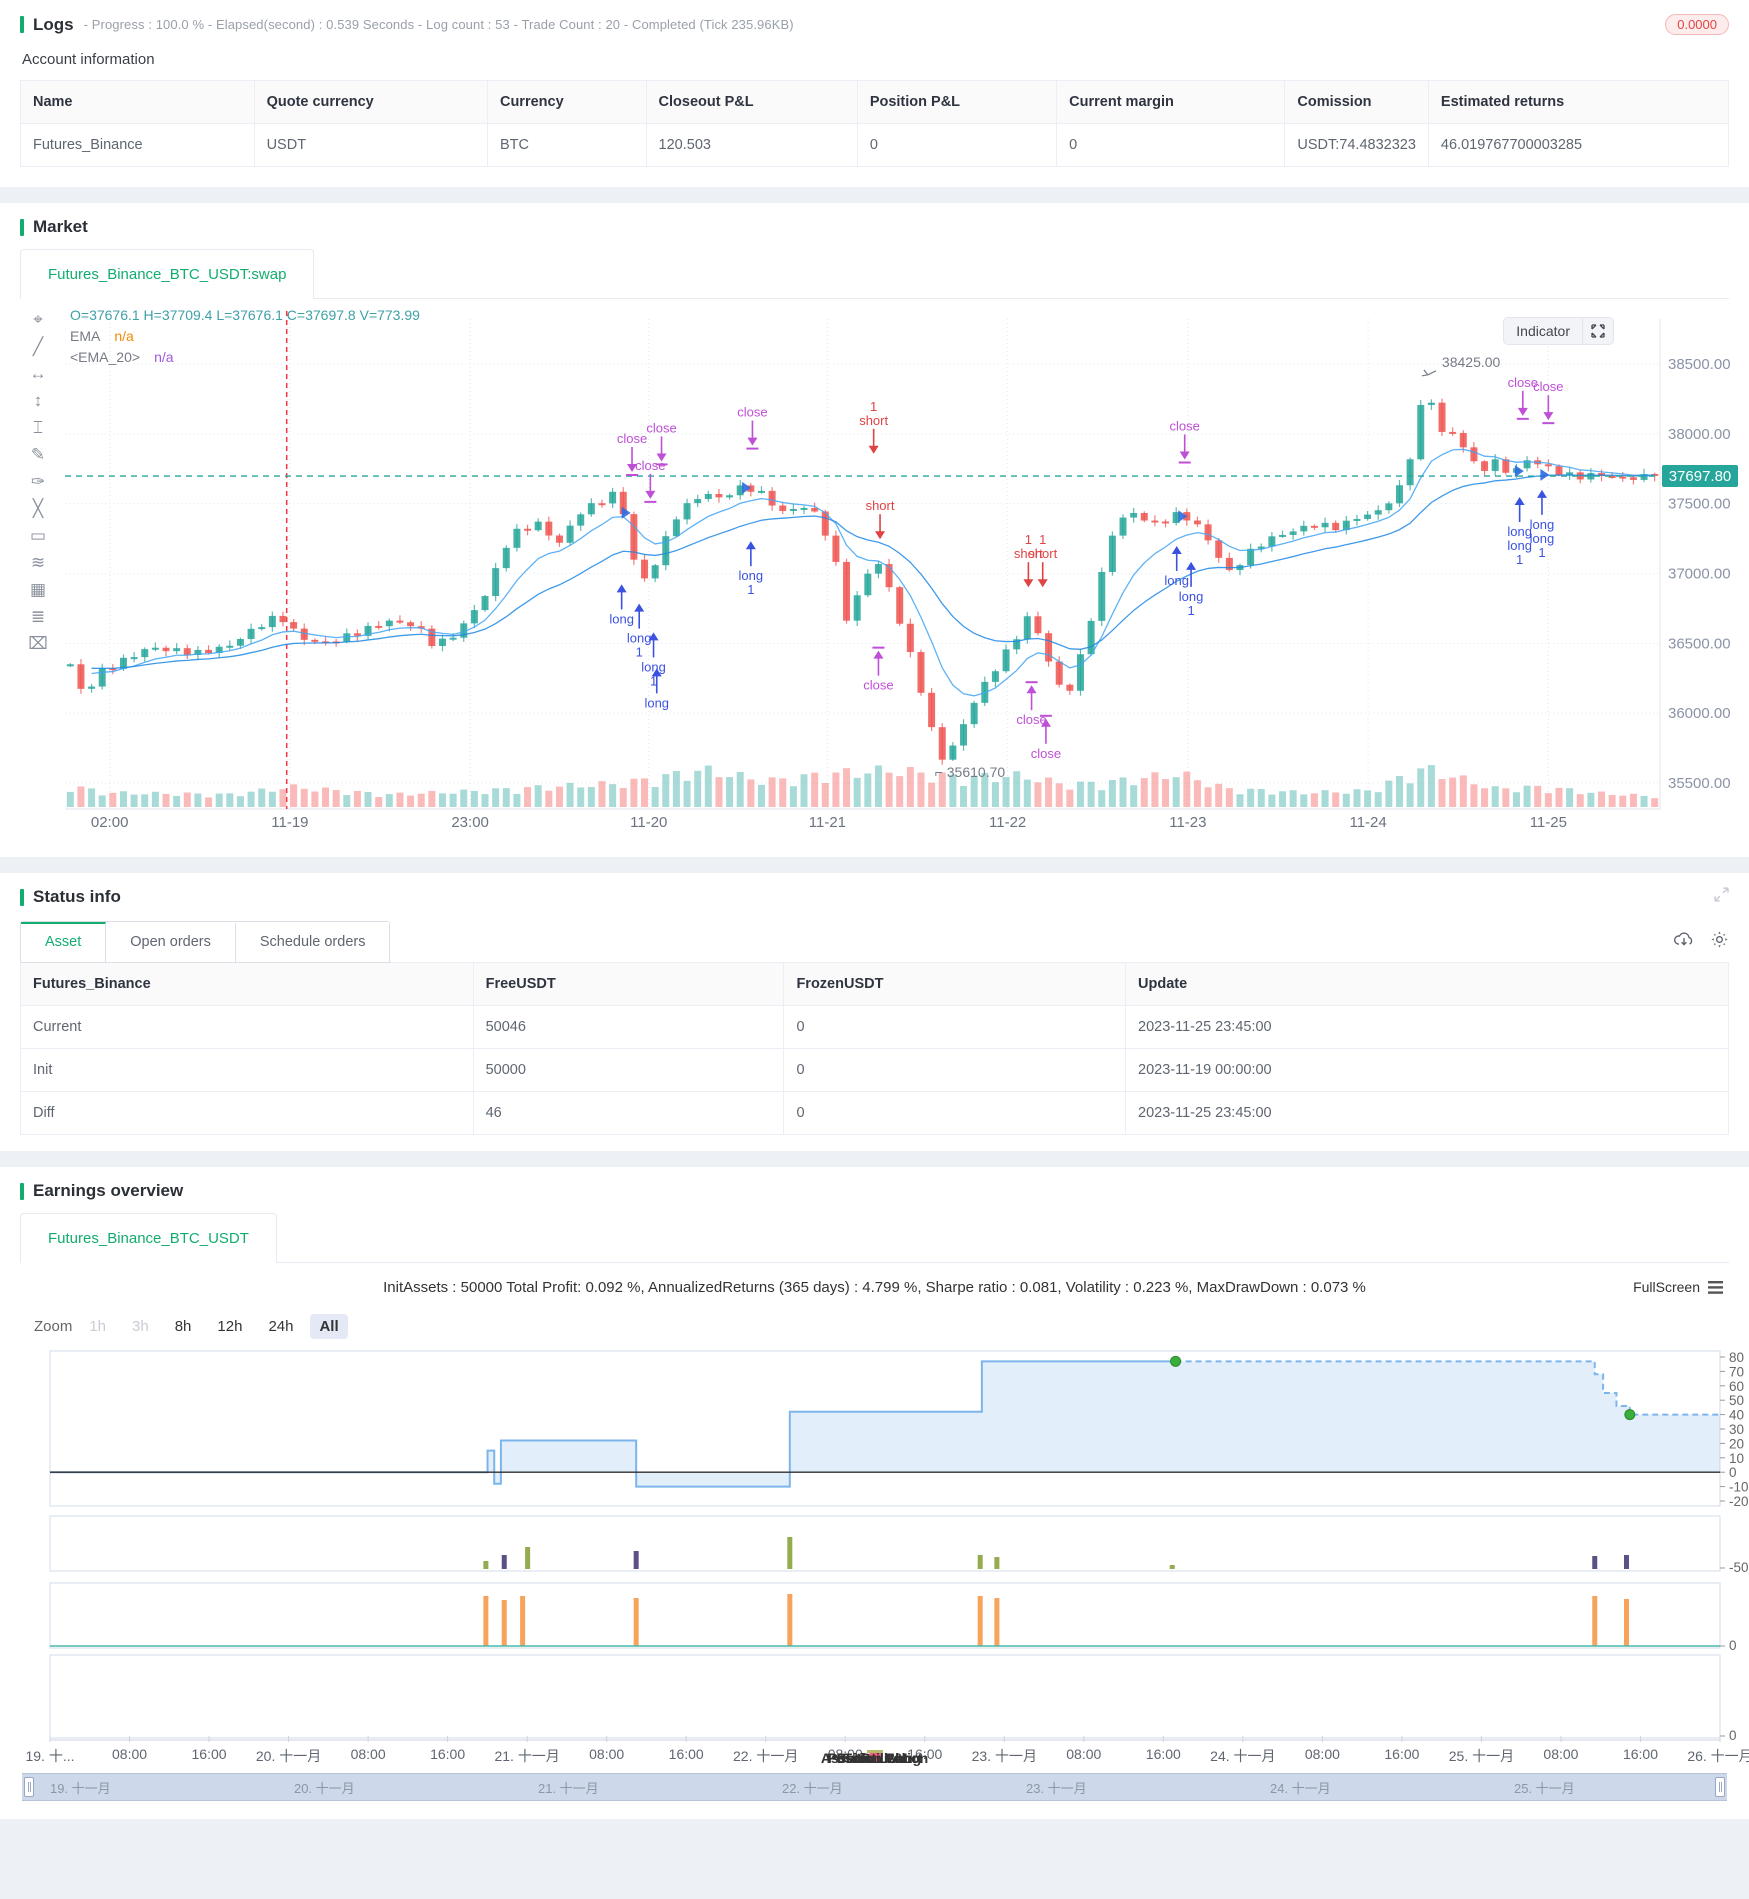 This screenshot has width=1749, height=1899. What do you see at coordinates (38, 616) in the screenshot?
I see `rows-icon: ≣` at bounding box center [38, 616].